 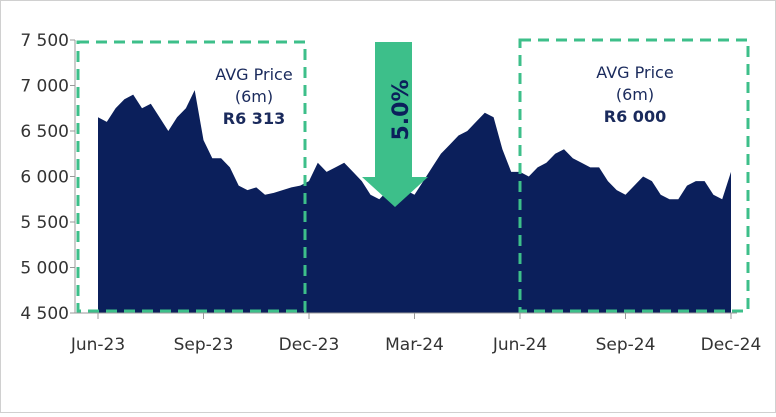 I want to click on x-tick-label: Jun-23, so click(x=97, y=345).